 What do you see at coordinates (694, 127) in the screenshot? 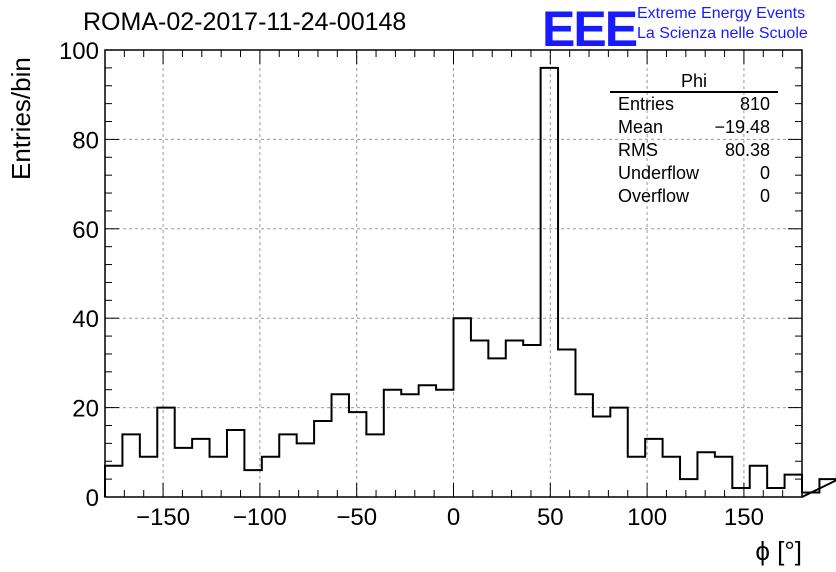
I see `stats-row-mean: Mean −19.48` at bounding box center [694, 127].